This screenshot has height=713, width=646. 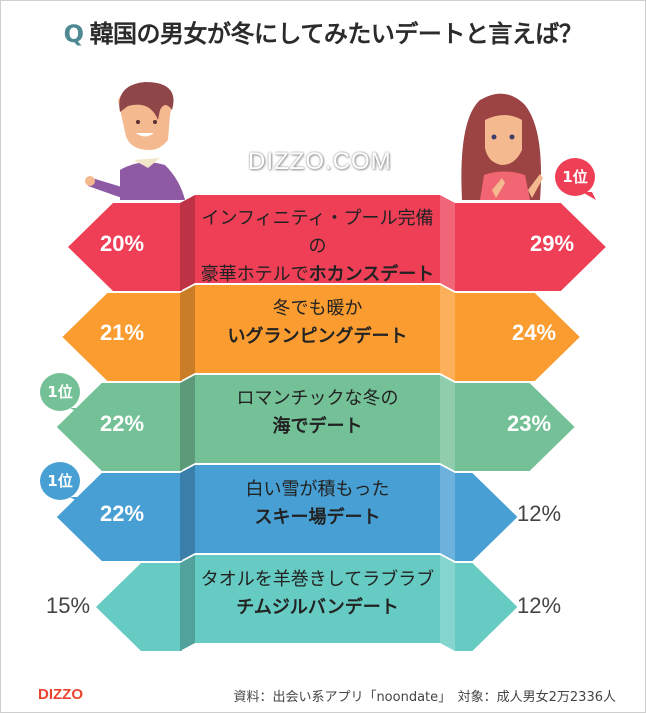 What do you see at coordinates (320, 161) in the screenshot?
I see `watermark: DIZZO.COM` at bounding box center [320, 161].